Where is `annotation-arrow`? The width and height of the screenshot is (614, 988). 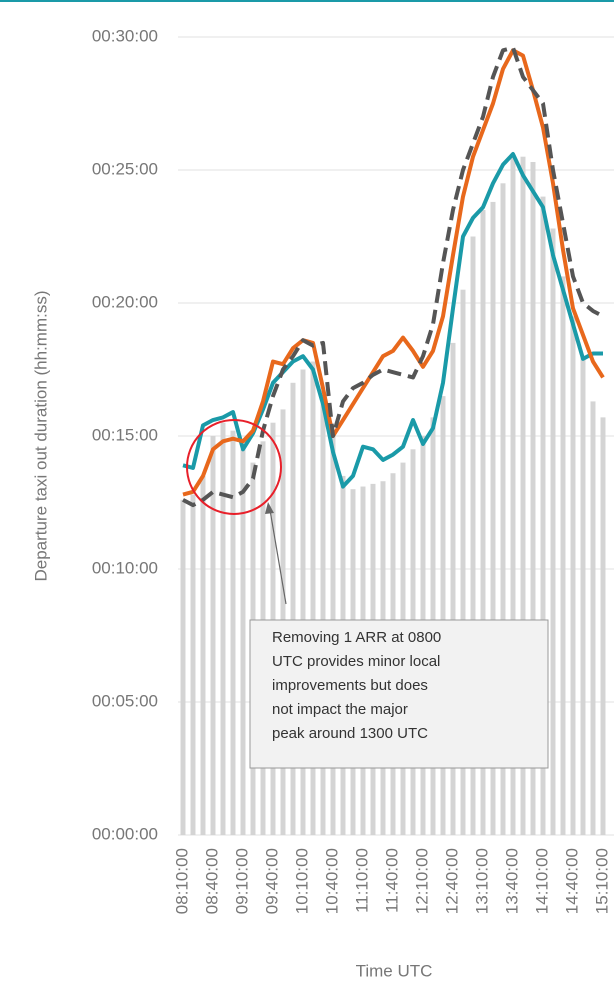 annotation-arrow is located at coordinates (278, 557).